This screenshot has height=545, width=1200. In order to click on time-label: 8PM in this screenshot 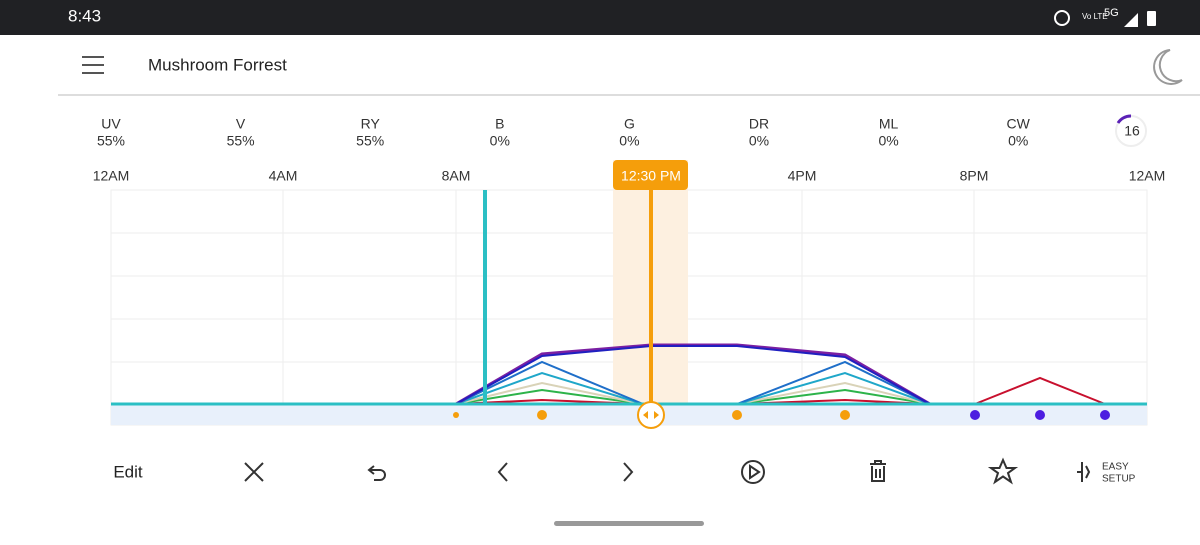, I will do `click(974, 176)`.